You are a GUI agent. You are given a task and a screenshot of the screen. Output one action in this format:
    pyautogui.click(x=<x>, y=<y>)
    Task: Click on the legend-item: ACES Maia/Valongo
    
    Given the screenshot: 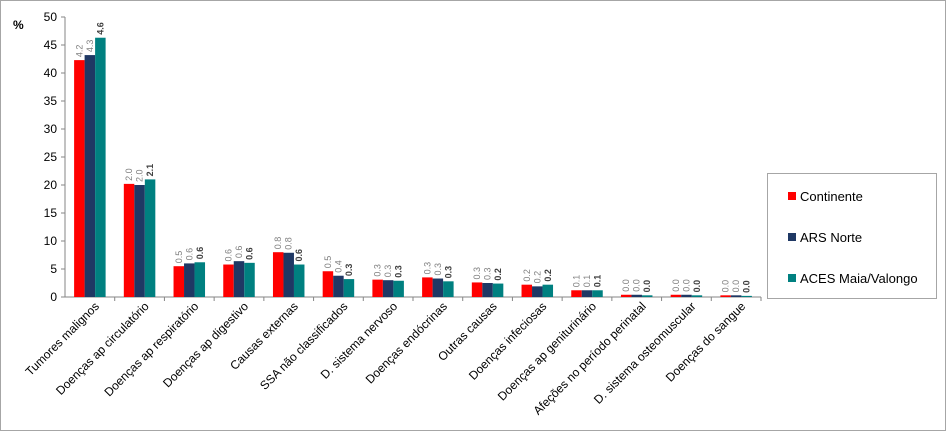 What is the action you would take?
    pyautogui.click(x=853, y=278)
    